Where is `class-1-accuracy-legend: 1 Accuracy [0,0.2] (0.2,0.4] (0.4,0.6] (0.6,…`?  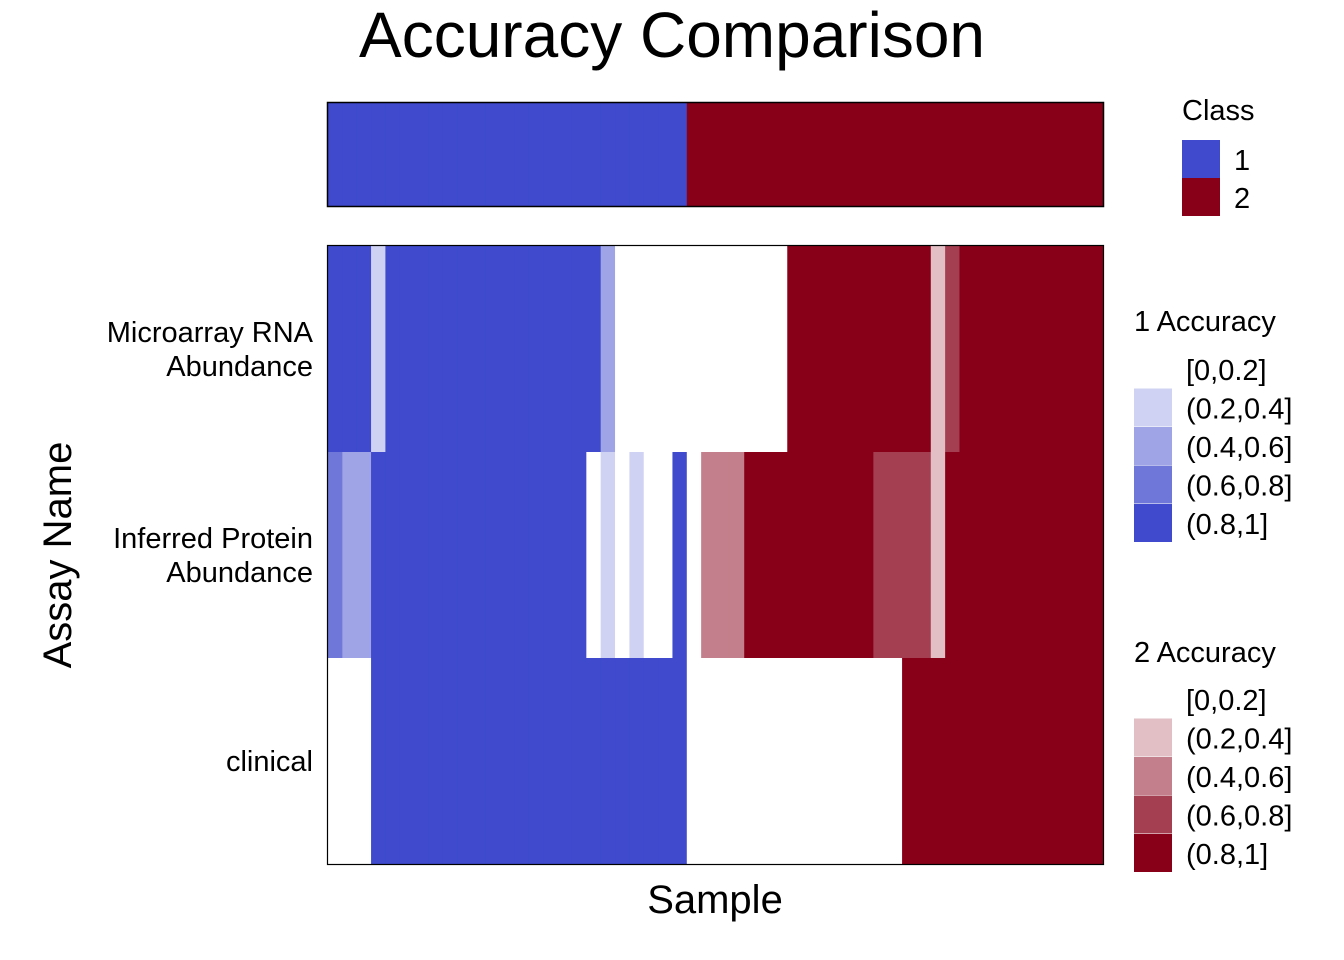 class-1-accuracy-legend: 1 Accuracy [0,0.2] (0.2,0.4] (0.4,0.6] (0.6,… is located at coordinates (1213, 424).